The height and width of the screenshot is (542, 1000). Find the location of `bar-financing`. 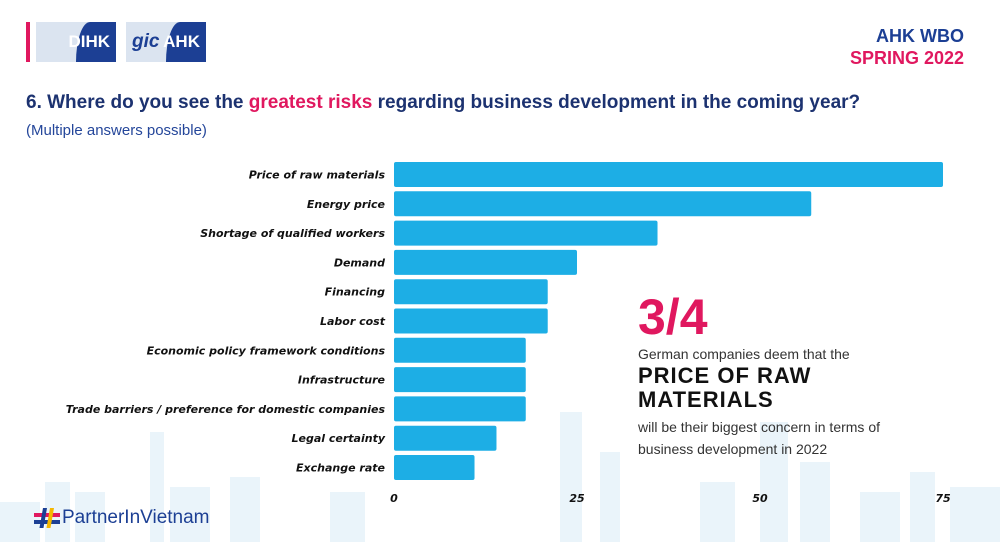

bar-financing is located at coordinates (471, 292).